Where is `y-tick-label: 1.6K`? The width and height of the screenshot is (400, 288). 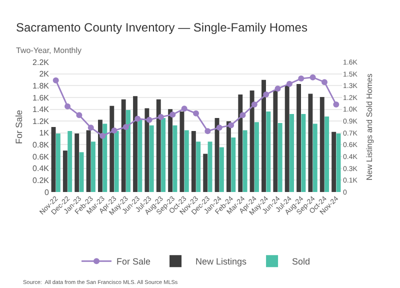
y-tick-label: 1.6K is located at coordinates (41, 97).